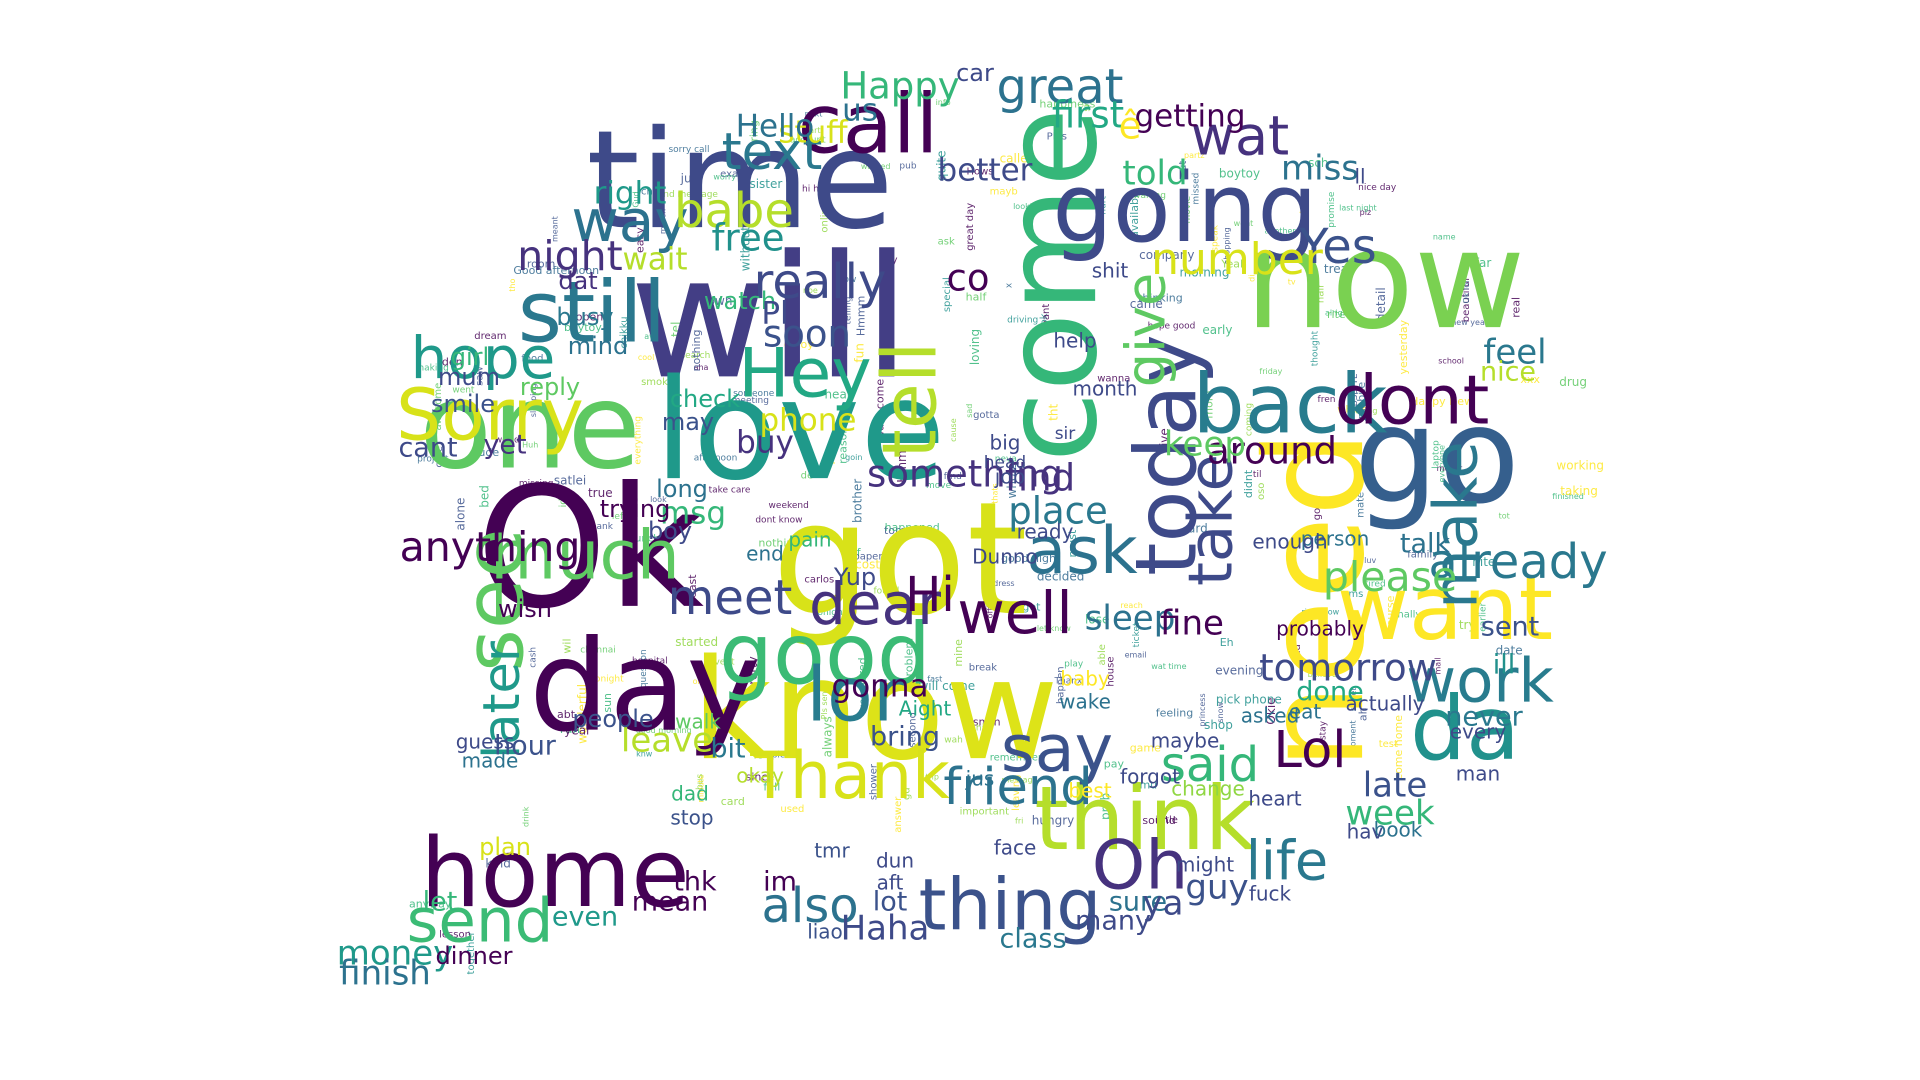 The width and height of the screenshot is (1920, 1080). Describe the element at coordinates (1134, 213) in the screenshot. I see `tiny-word-141: available` at that location.